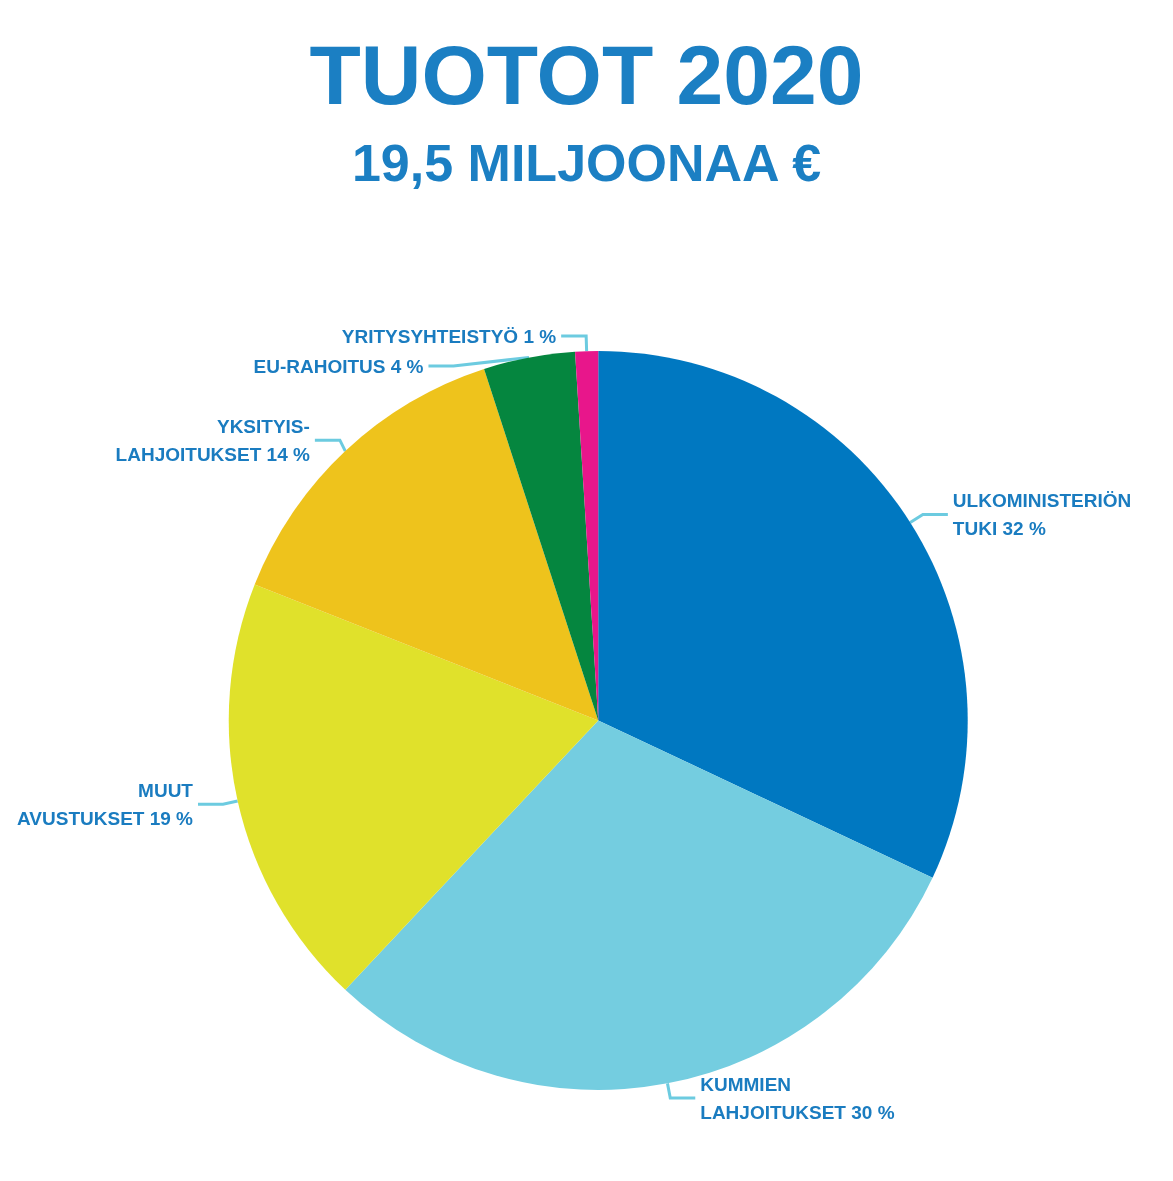 The image size is (1173, 1181). Describe the element at coordinates (212, 440) in the screenshot. I see `slice-label: YKSITYIS-LAHJOITUKSET 14 %` at that location.